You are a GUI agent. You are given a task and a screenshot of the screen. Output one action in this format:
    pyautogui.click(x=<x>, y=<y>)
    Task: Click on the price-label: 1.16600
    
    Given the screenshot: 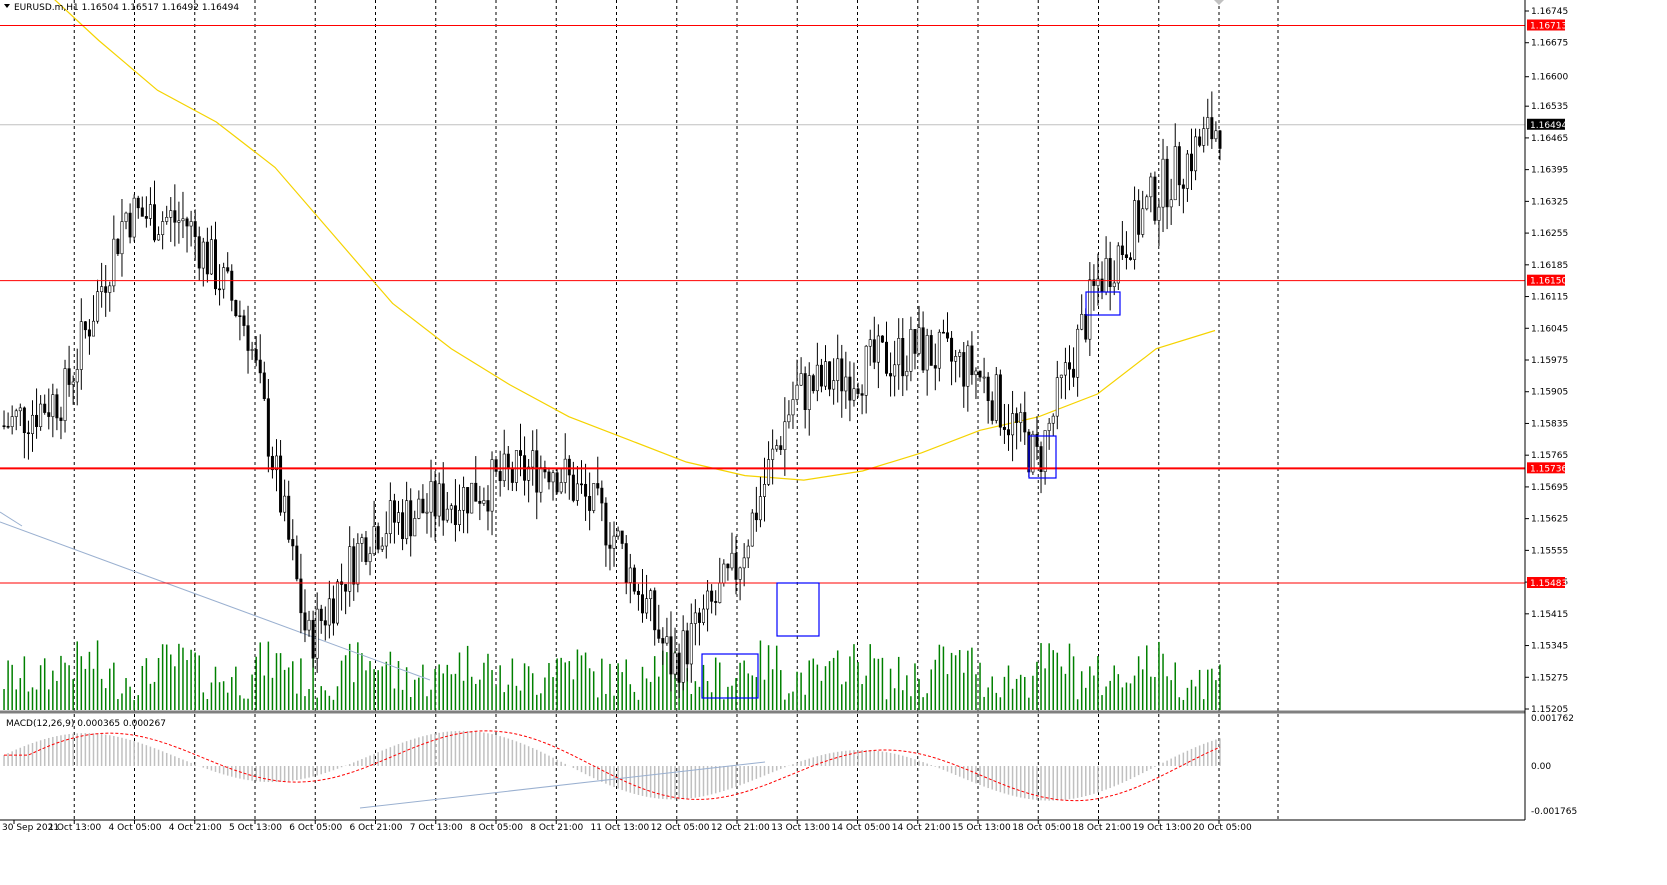 What is the action you would take?
    pyautogui.click(x=1549, y=78)
    